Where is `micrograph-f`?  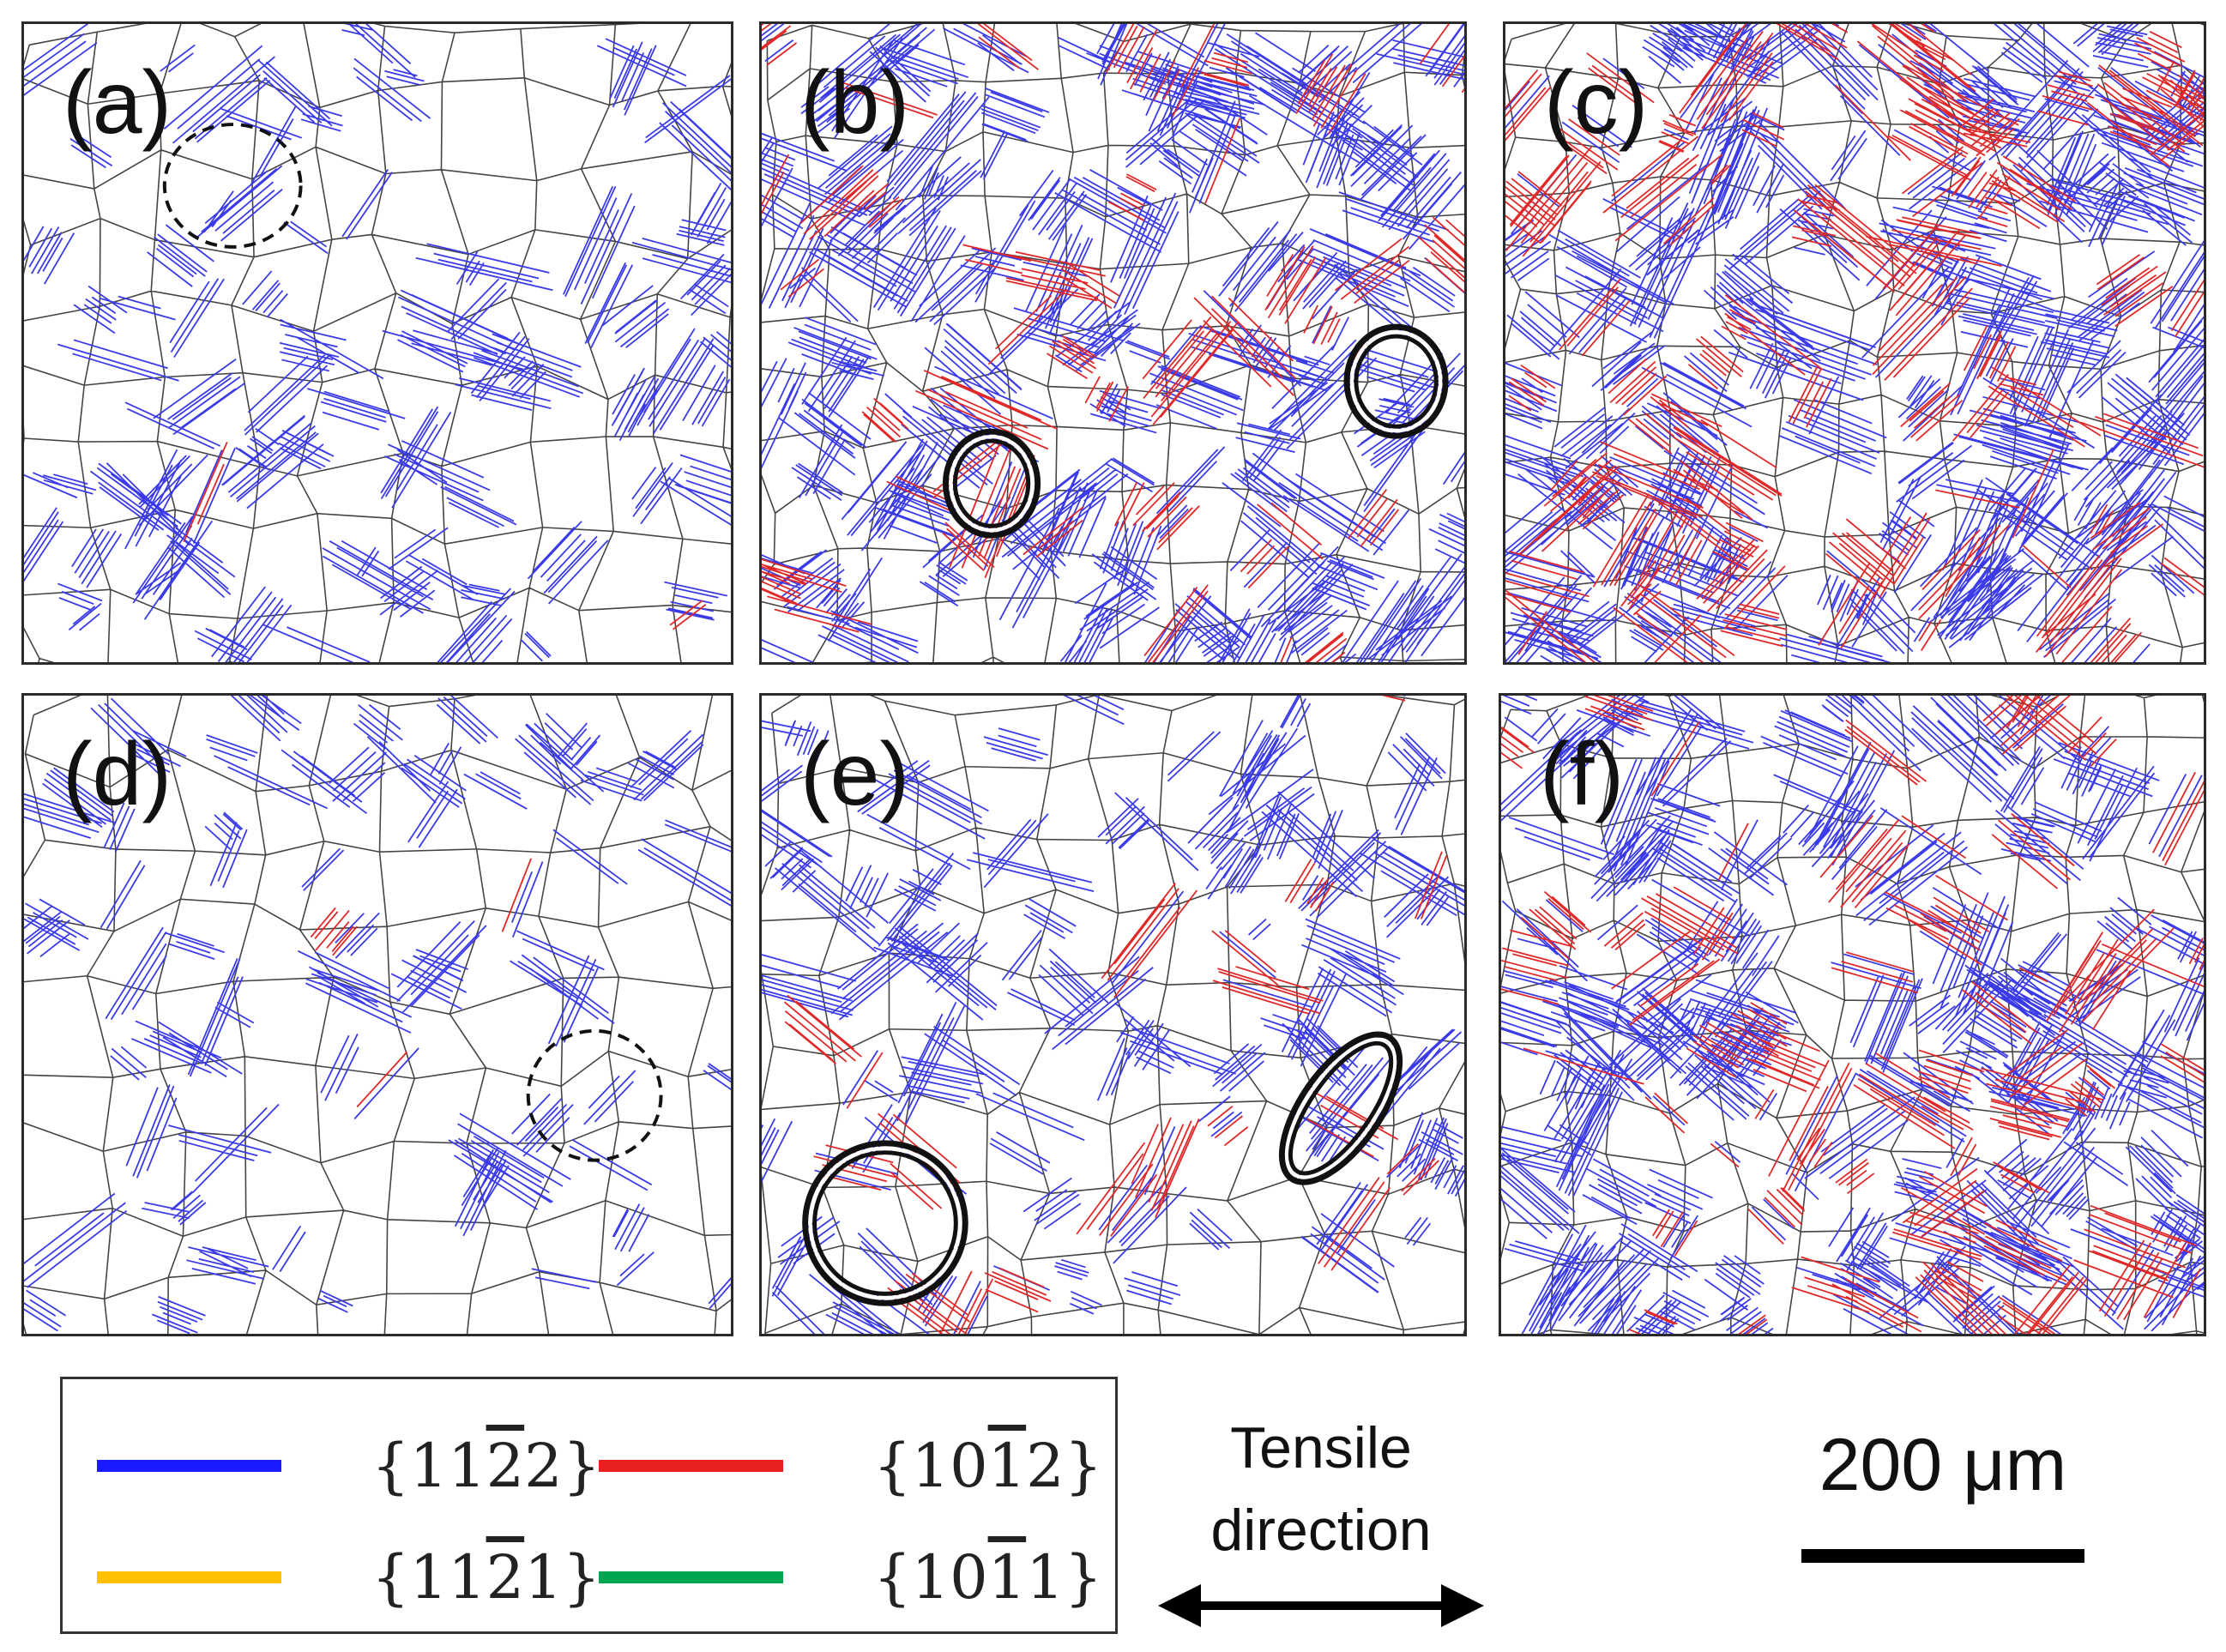
micrograph-f is located at coordinates (1852, 1015).